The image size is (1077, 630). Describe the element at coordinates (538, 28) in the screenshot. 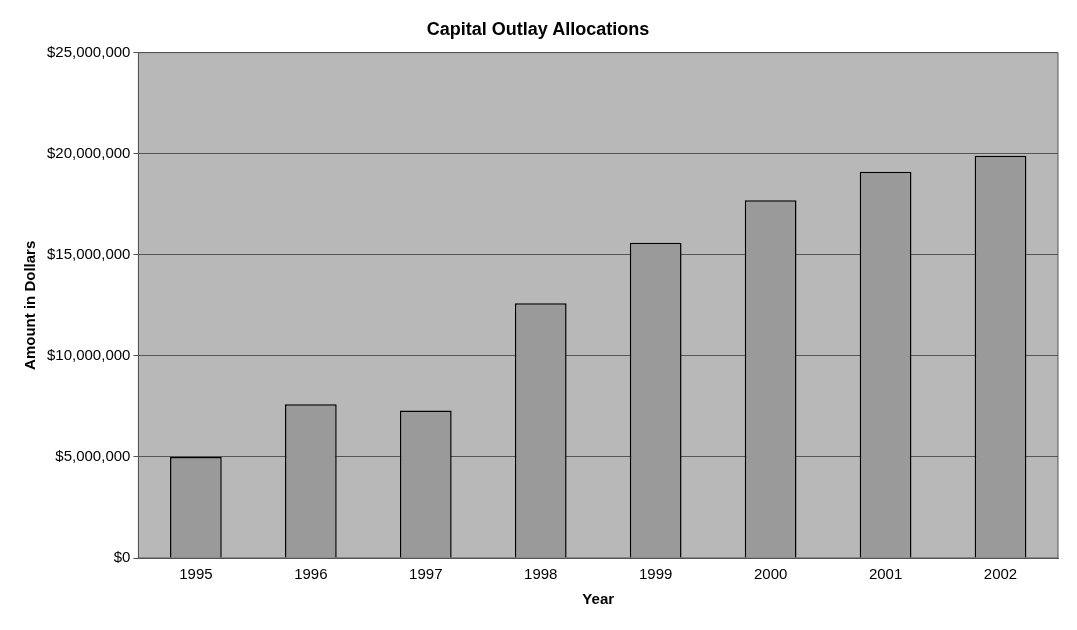

I see `chart-title: Capital Outlay Allocations` at that location.